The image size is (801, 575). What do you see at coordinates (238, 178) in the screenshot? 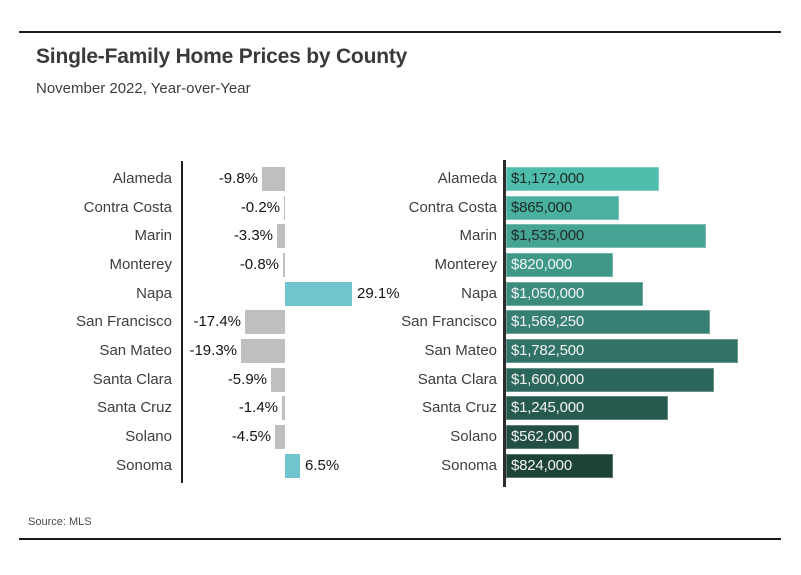
I see `change-value-label: -9.8%` at bounding box center [238, 178].